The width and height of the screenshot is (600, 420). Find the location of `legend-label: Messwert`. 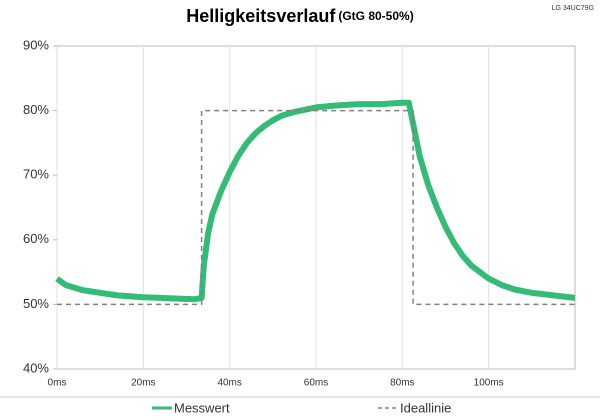

legend-label: Messwert is located at coordinates (202, 407).